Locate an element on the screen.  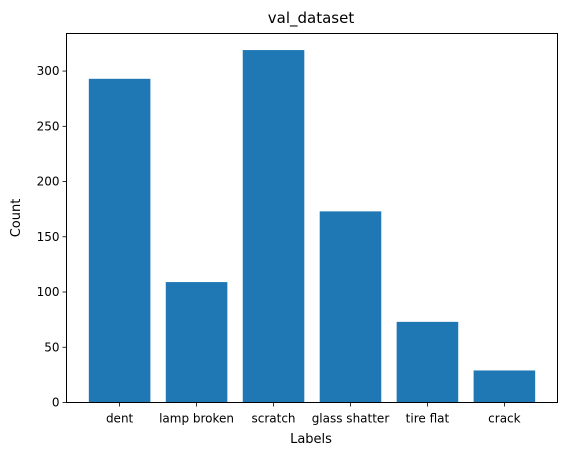
y-tick-label: 150 is located at coordinates (48, 237).